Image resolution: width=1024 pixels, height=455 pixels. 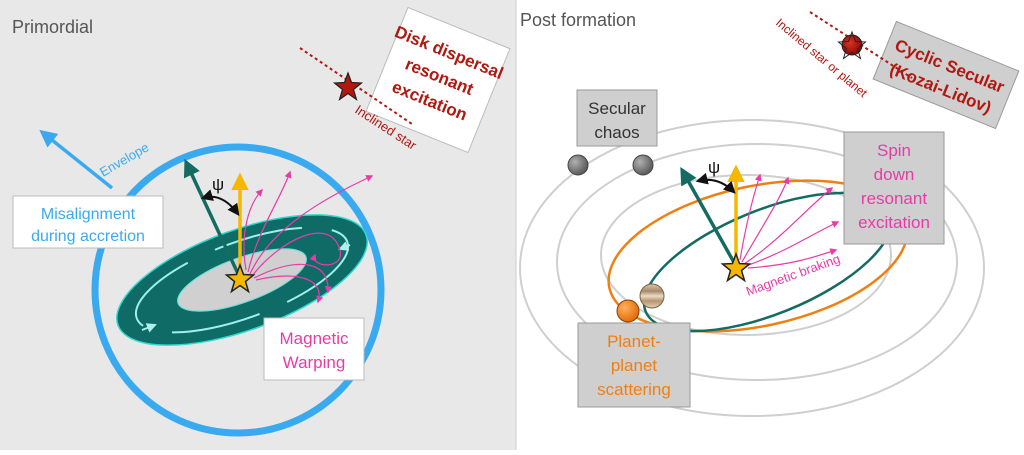 What do you see at coordinates (308, 237) in the screenshot?
I see `magnetic-field-lines` at bounding box center [308, 237].